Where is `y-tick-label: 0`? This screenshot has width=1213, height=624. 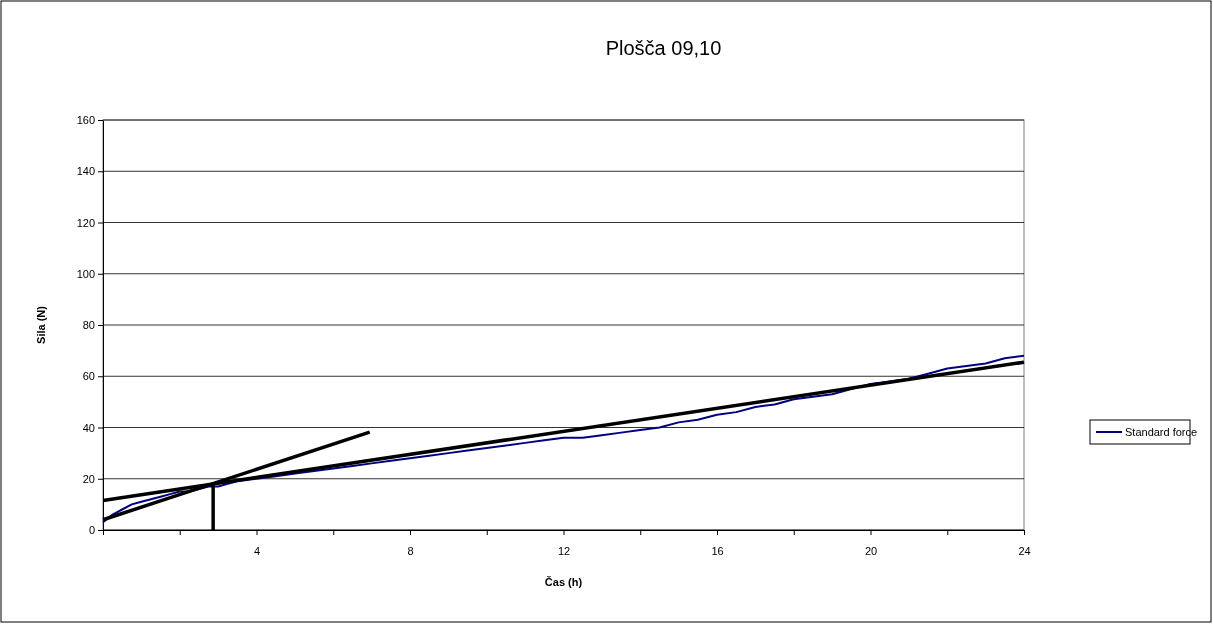 y-tick-label: 0 is located at coordinates (91, 530).